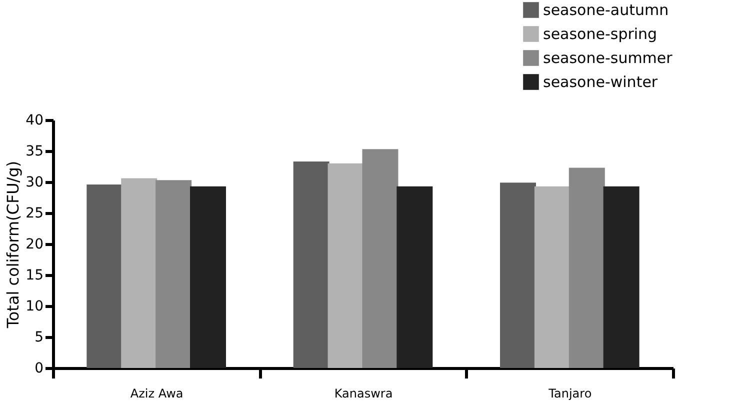  I want to click on y-tick-label: 5, so click(39, 338).